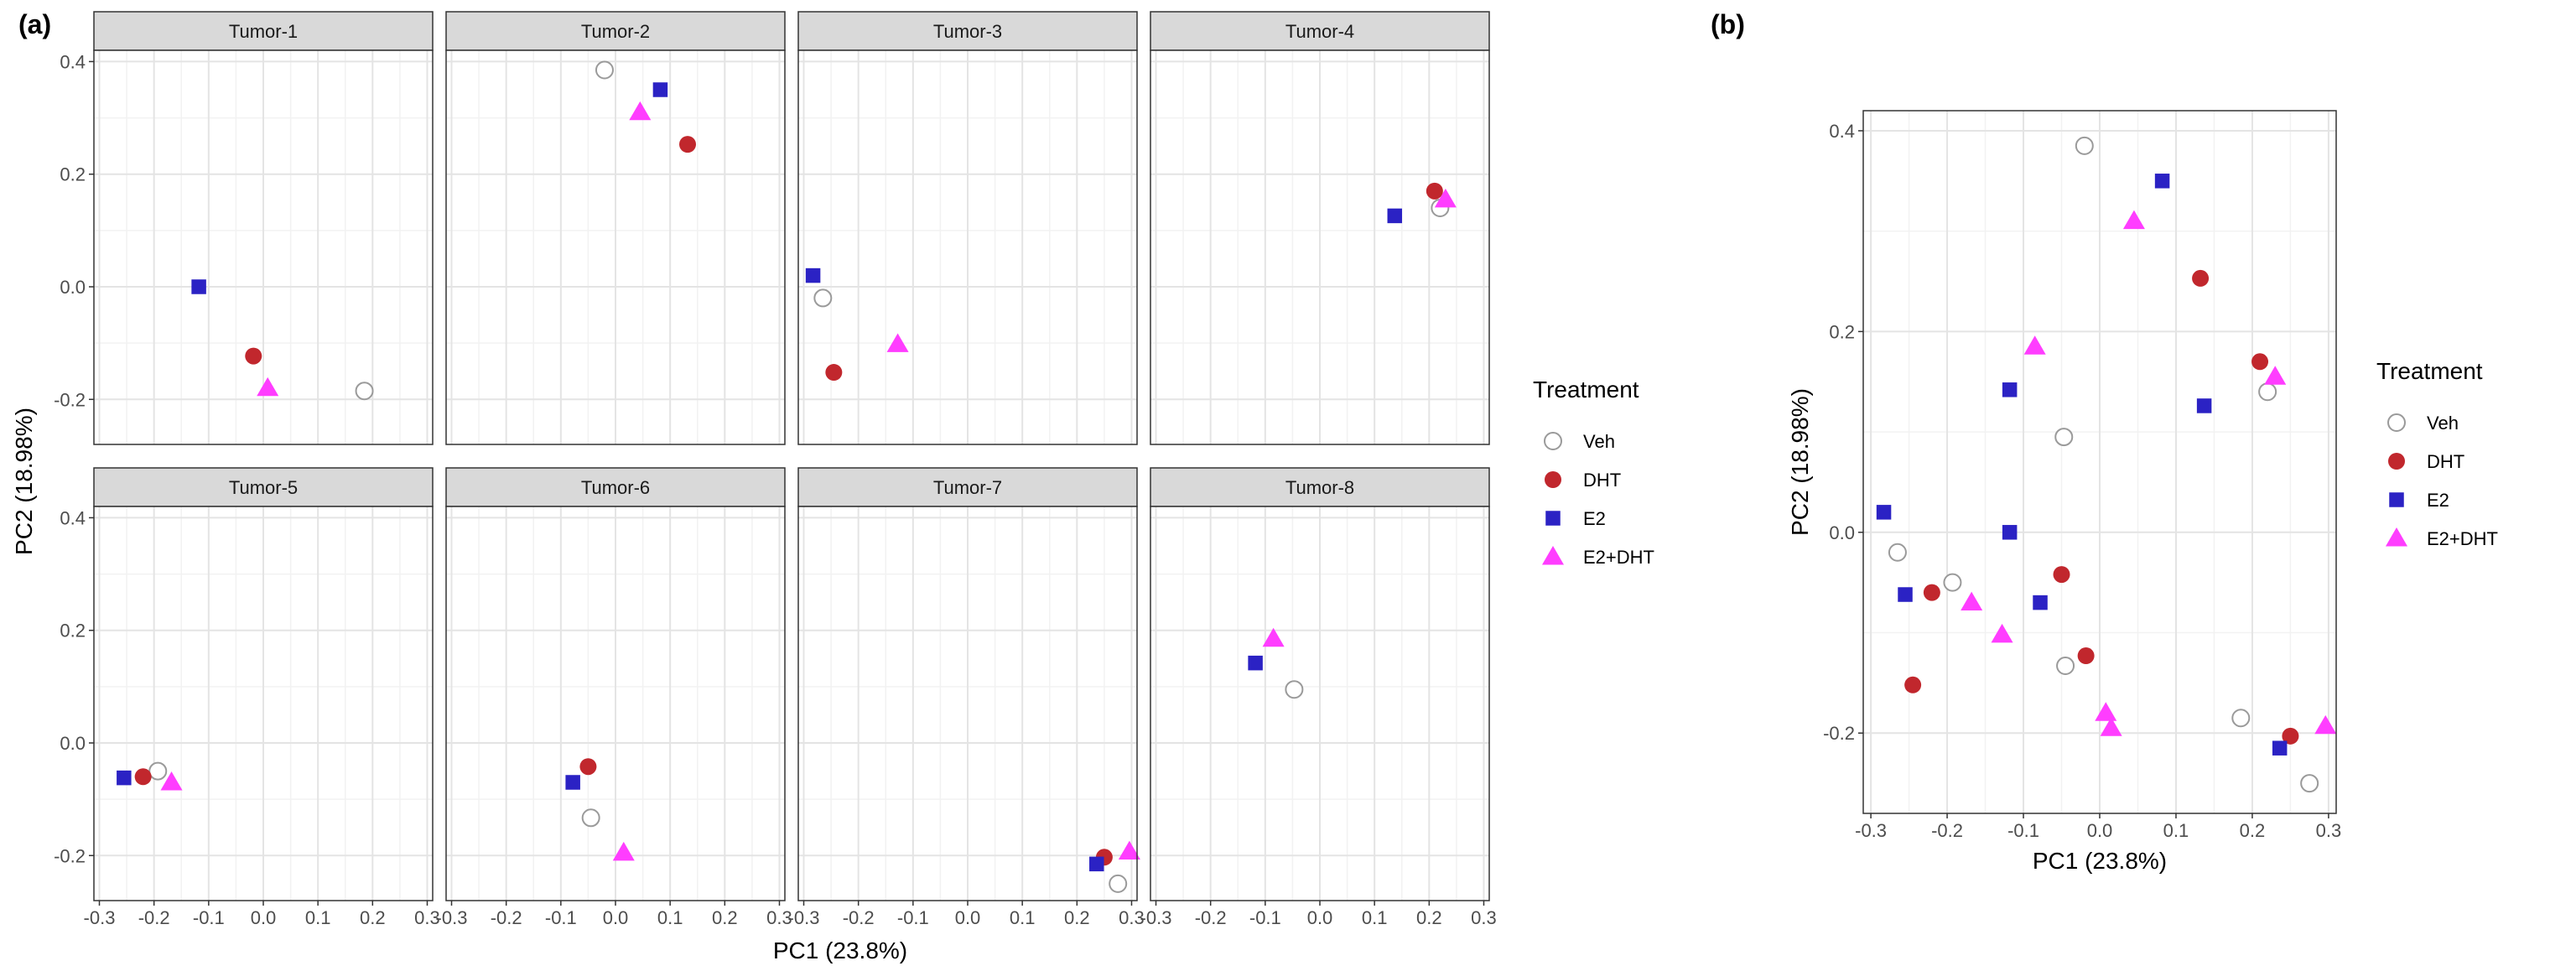  Describe the element at coordinates (2100, 861) in the screenshot. I see `x-axis-title: PC1 (23.8%)` at that location.